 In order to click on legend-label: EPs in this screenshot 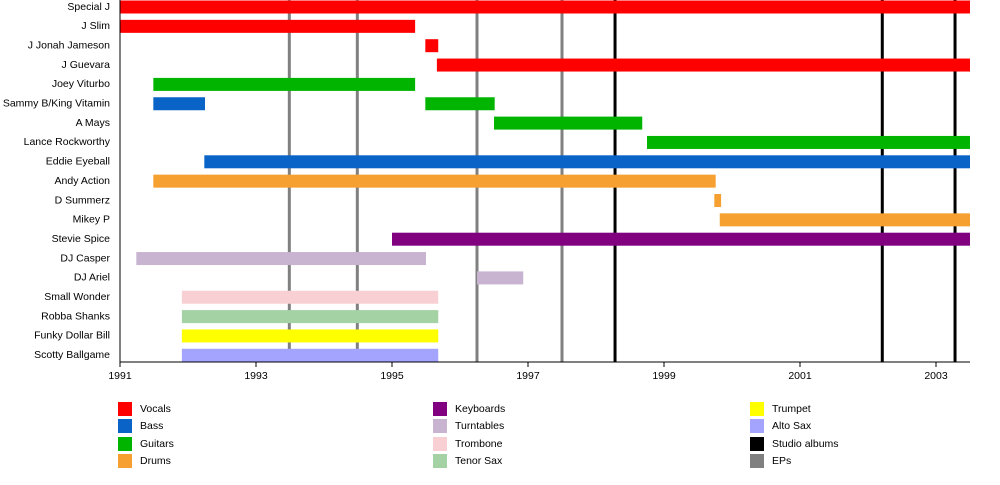, I will do `click(781, 461)`.